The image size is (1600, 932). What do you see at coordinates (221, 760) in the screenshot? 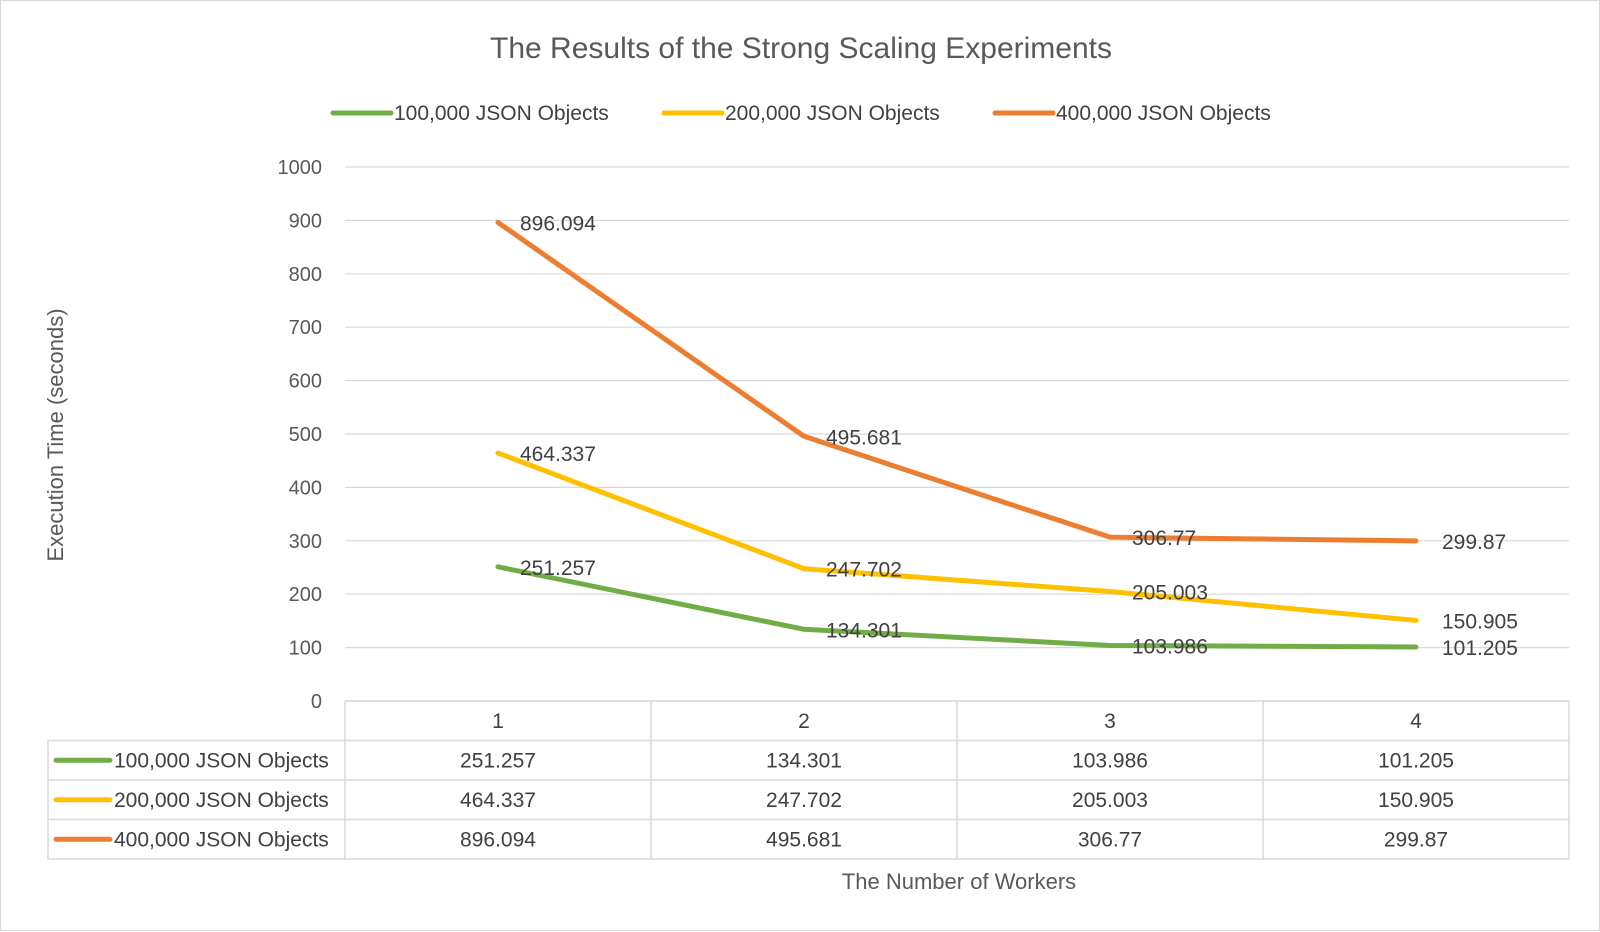
I see `table-row-label: 100,000 JSON Objects` at bounding box center [221, 760].